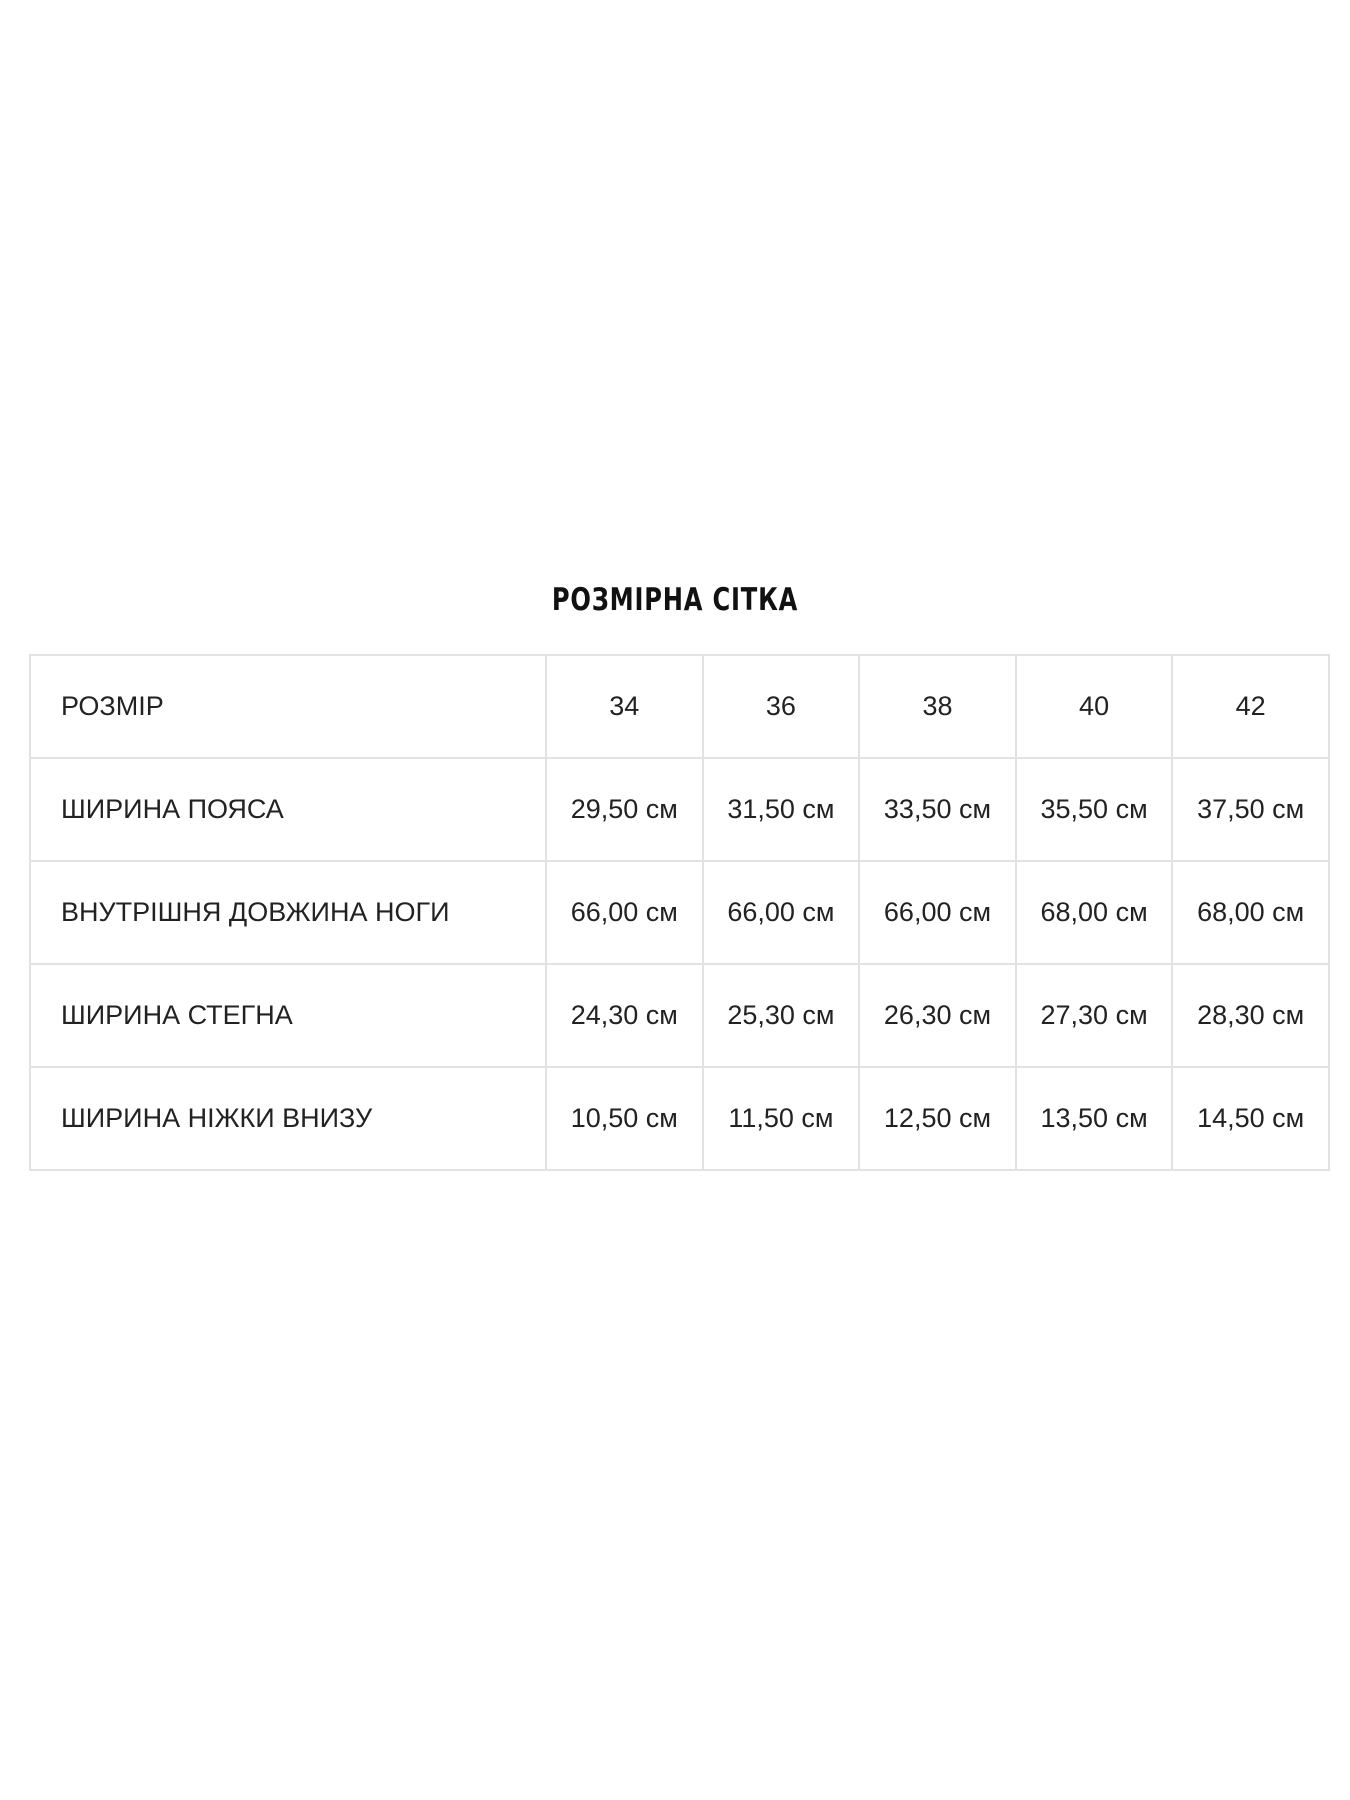 This screenshot has width=1350, height=1800. I want to click on table-cell: 27,30 см, so click(1094, 1015).